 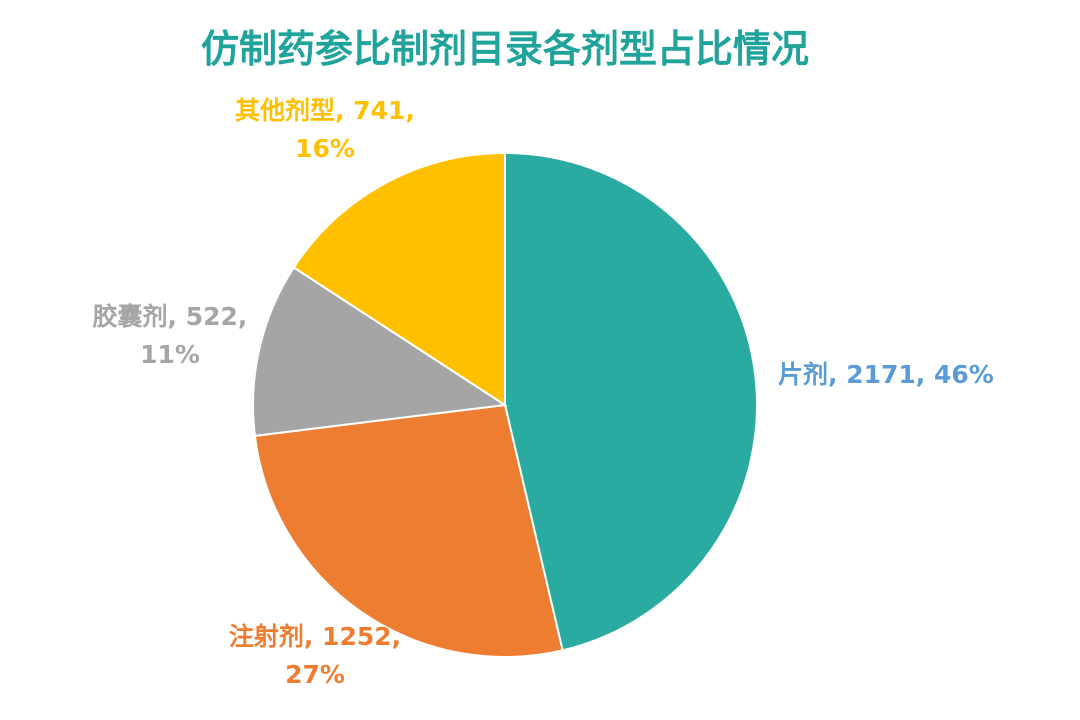 I want to click on data-label: 胶囊剂, 522, 11%, so click(x=170, y=335).